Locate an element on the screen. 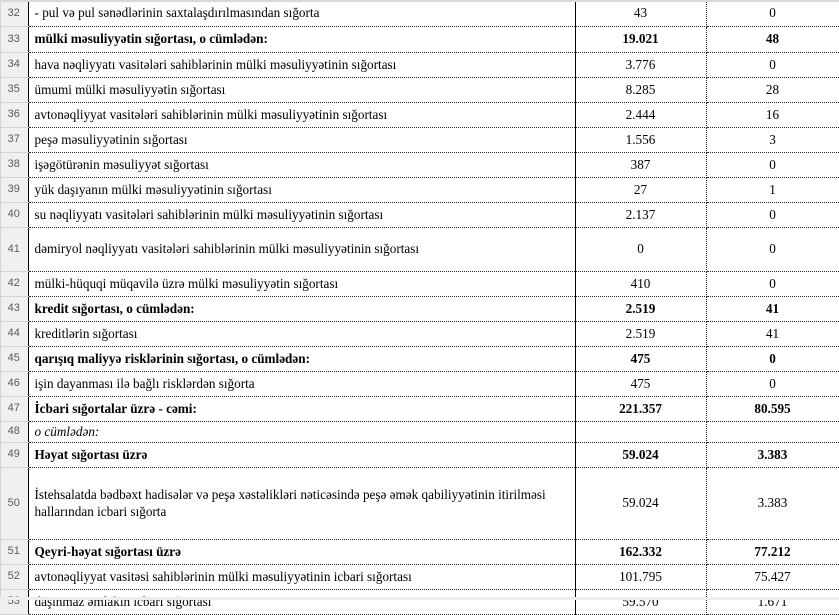 This screenshot has height=615, width=839. row-number-header: 47 is located at coordinates (14, 409).